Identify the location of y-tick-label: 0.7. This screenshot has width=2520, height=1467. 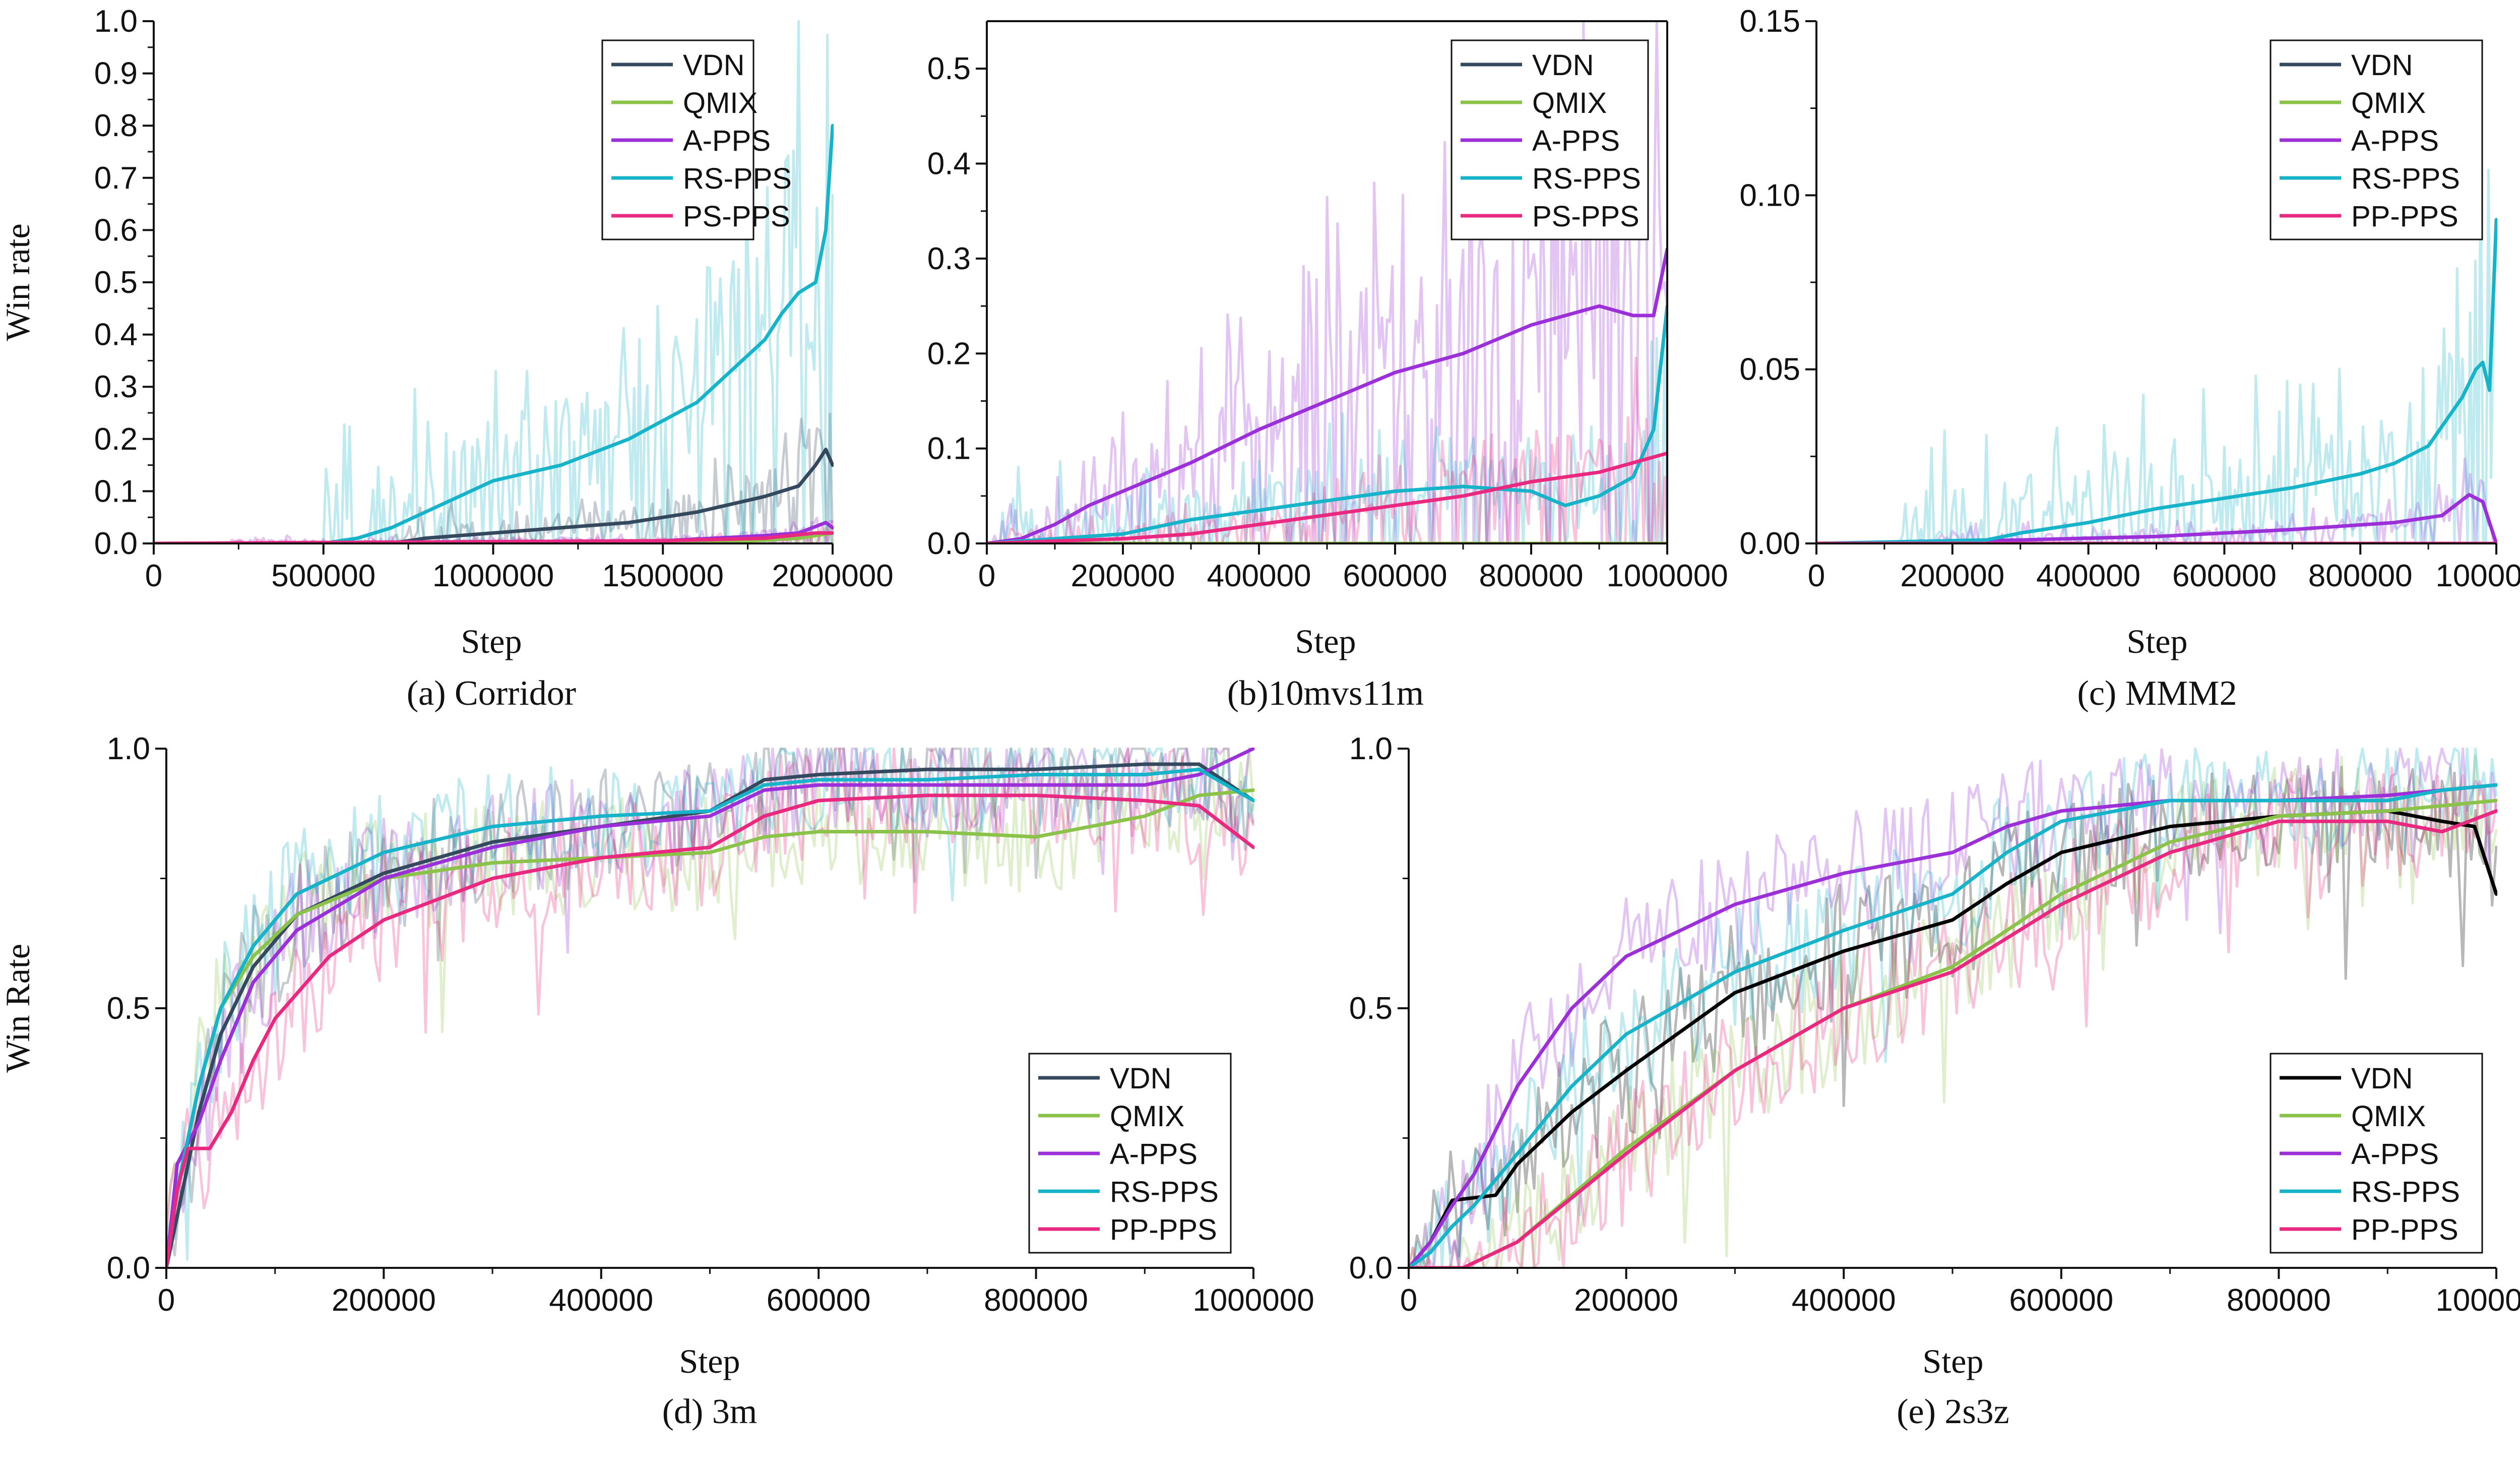
(116, 178).